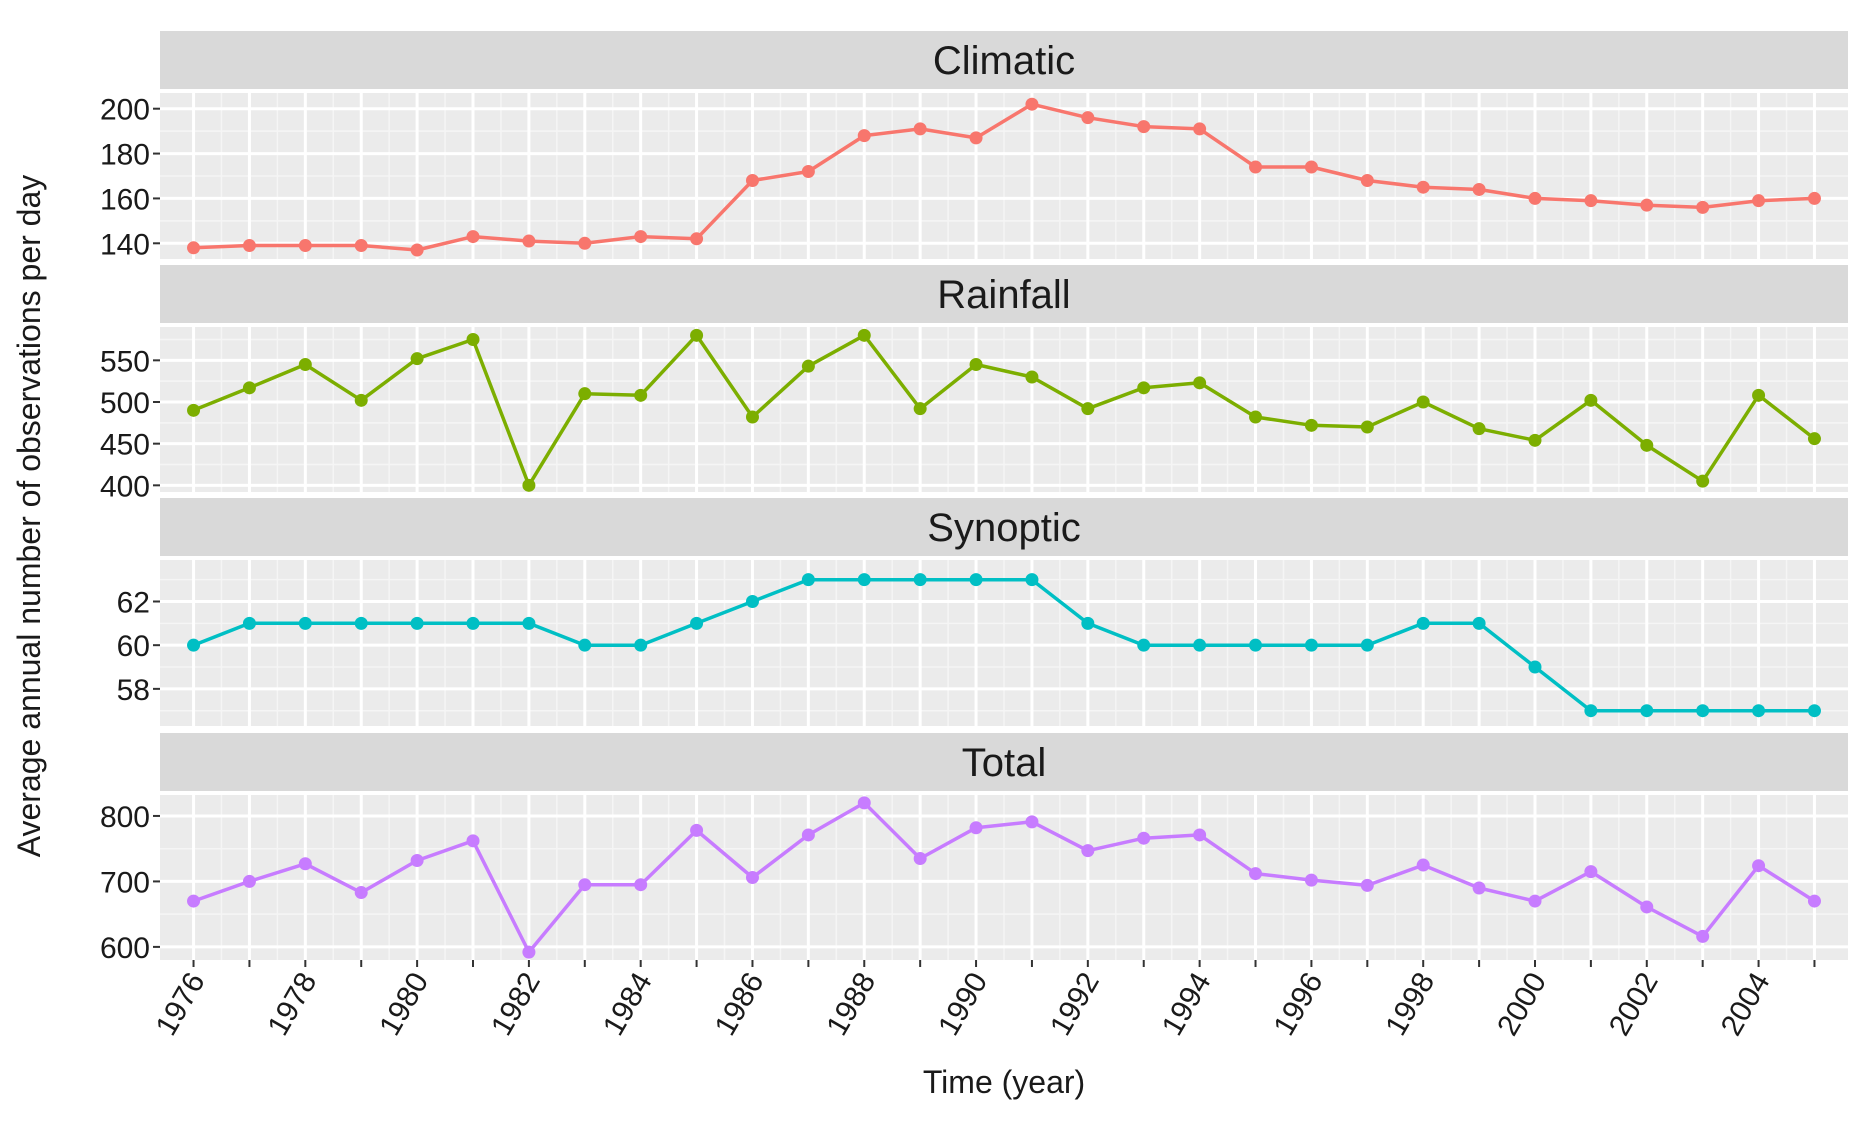  Describe the element at coordinates (125, 403) in the screenshot. I see `y-tick-label: 500` at that location.